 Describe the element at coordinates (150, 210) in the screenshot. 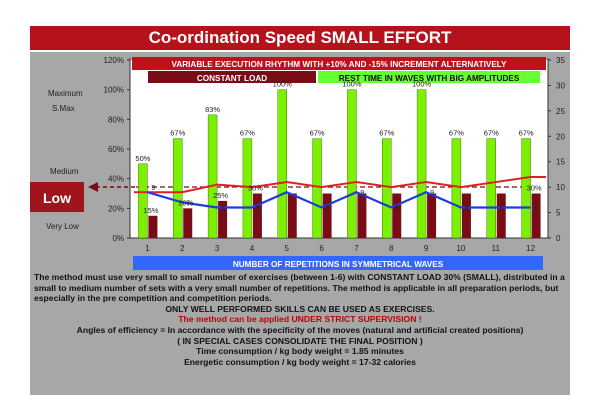

I see `bar-dark-red-label: 15%` at that location.